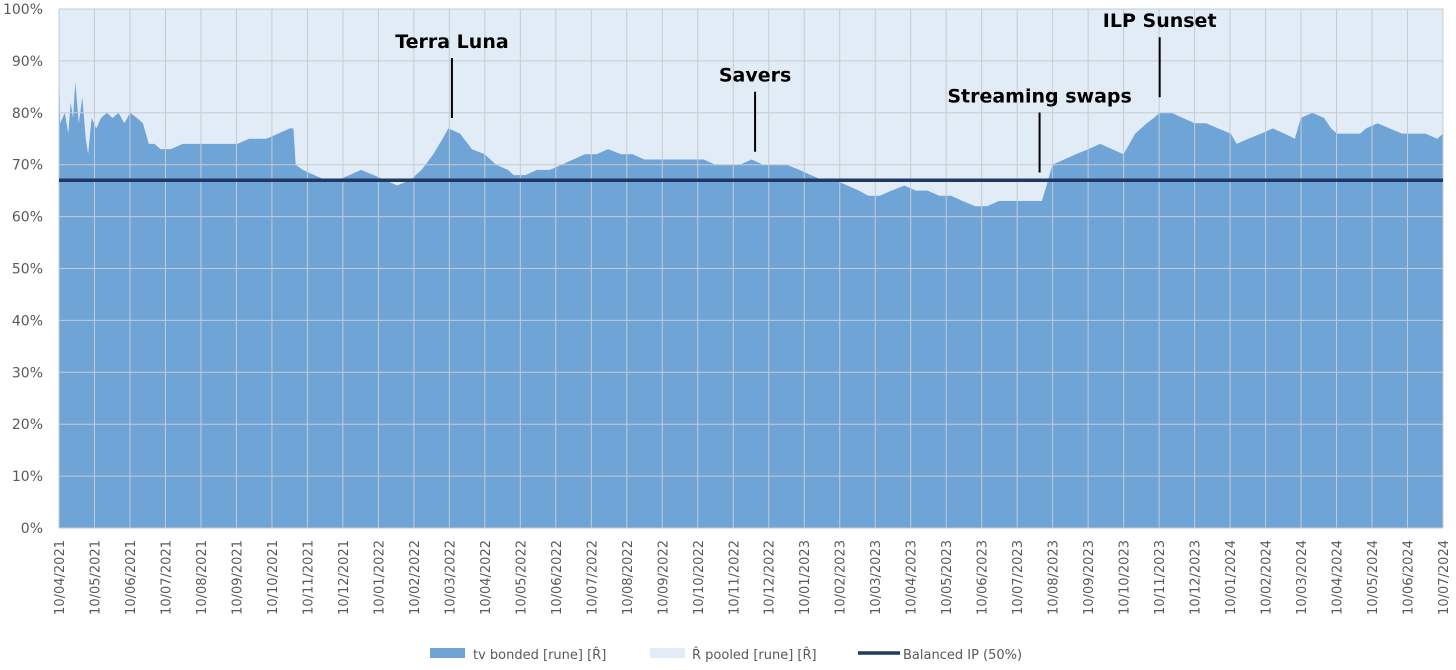 Image resolution: width=1456 pixels, height=670 pixels. What do you see at coordinates (27, 425) in the screenshot?
I see `y-tick-label: 20%` at bounding box center [27, 425].